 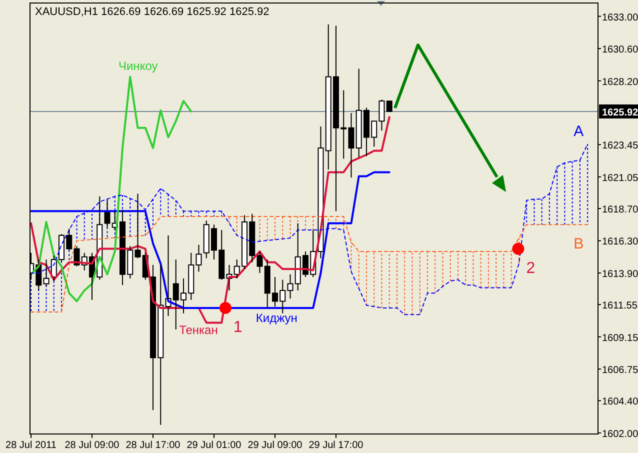 What do you see at coordinates (620, 82) in the screenshot?
I see `y-tick-label: 1628.20` at bounding box center [620, 82].